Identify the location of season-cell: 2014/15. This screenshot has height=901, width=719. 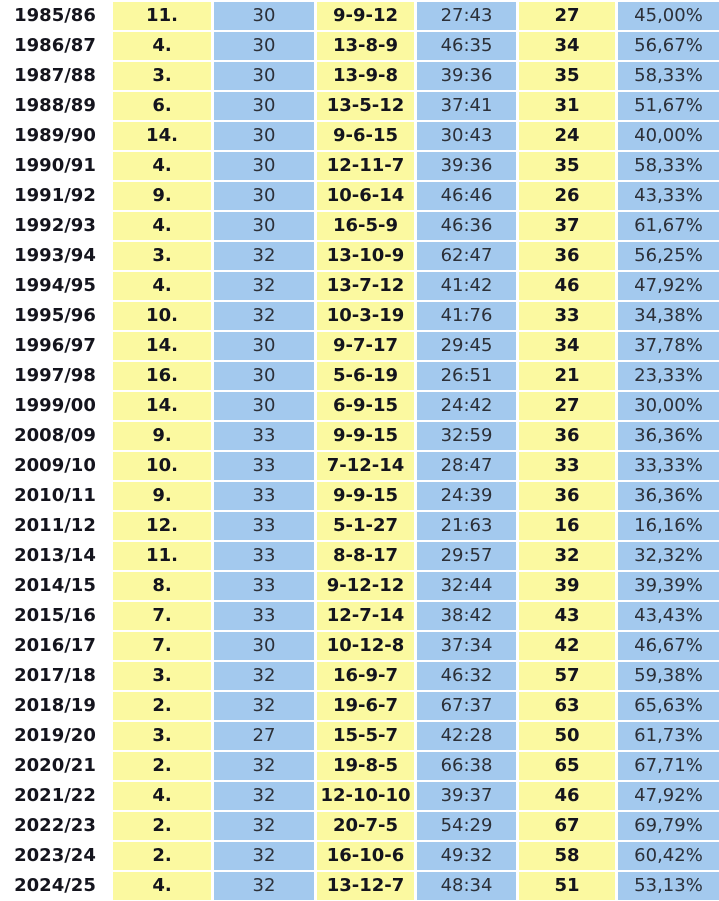
(55, 586).